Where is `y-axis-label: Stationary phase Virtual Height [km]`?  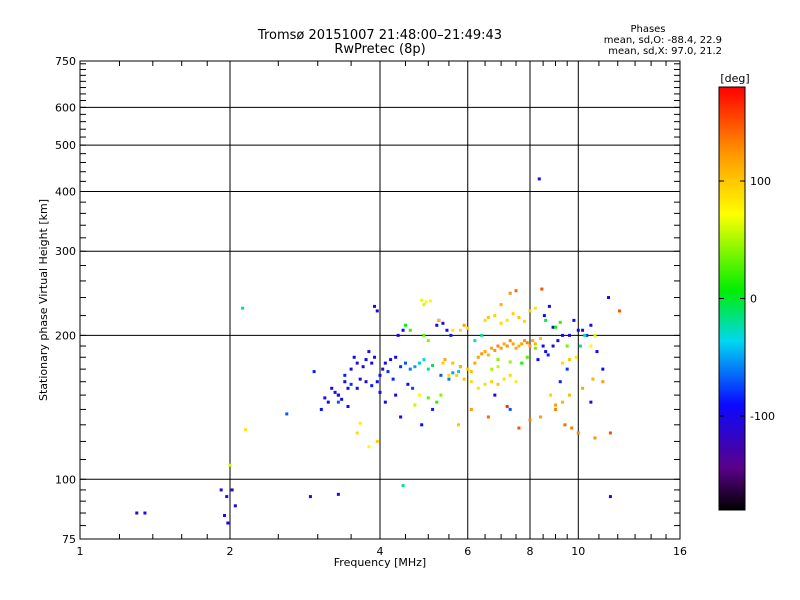
y-axis-label: Stationary phase Virtual Height [km] is located at coordinates (43, 300).